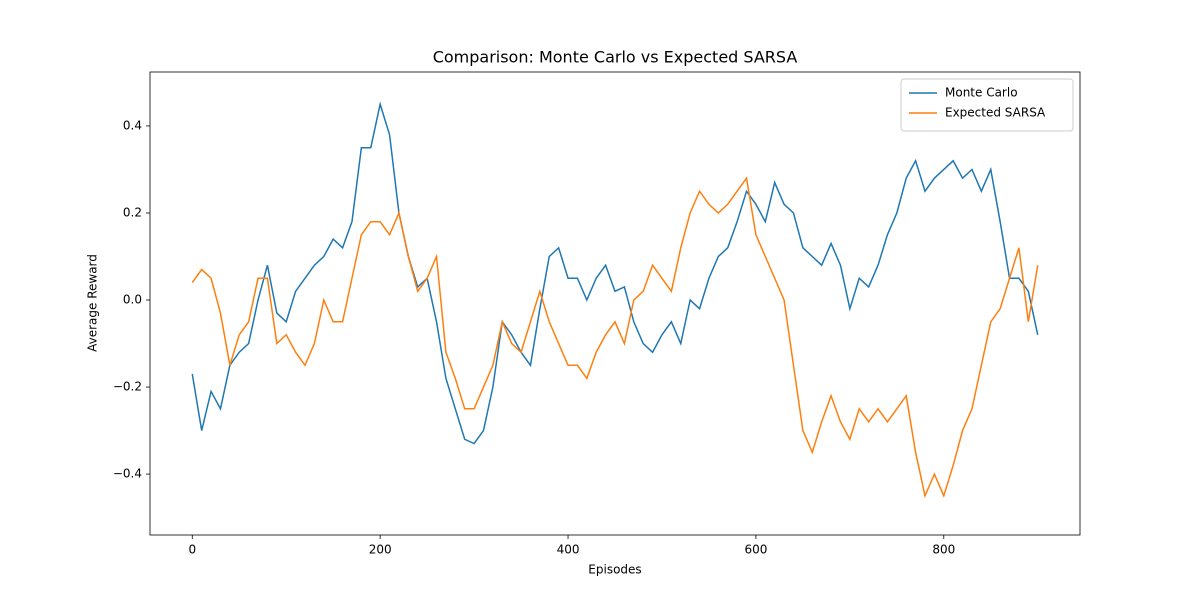 The height and width of the screenshot is (604, 1200). I want to click on x-axis-label: Episodes, so click(614, 570).